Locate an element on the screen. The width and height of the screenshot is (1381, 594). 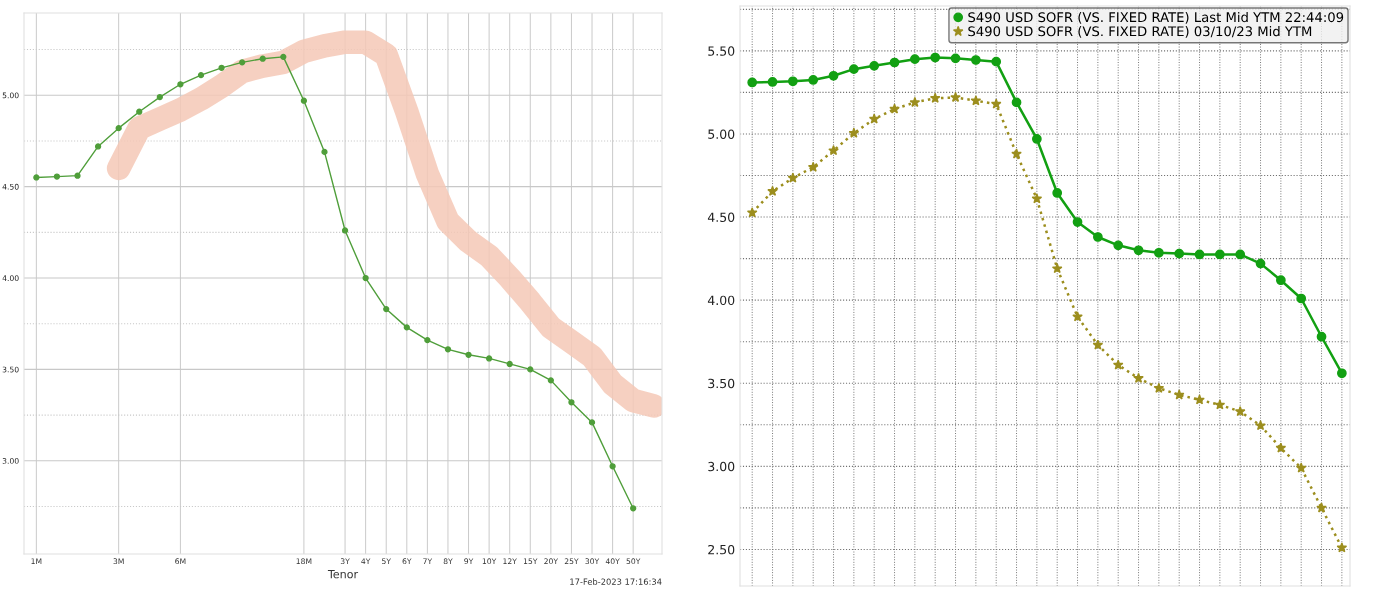
y-tick-label: 3.00 is located at coordinates (721, 466).